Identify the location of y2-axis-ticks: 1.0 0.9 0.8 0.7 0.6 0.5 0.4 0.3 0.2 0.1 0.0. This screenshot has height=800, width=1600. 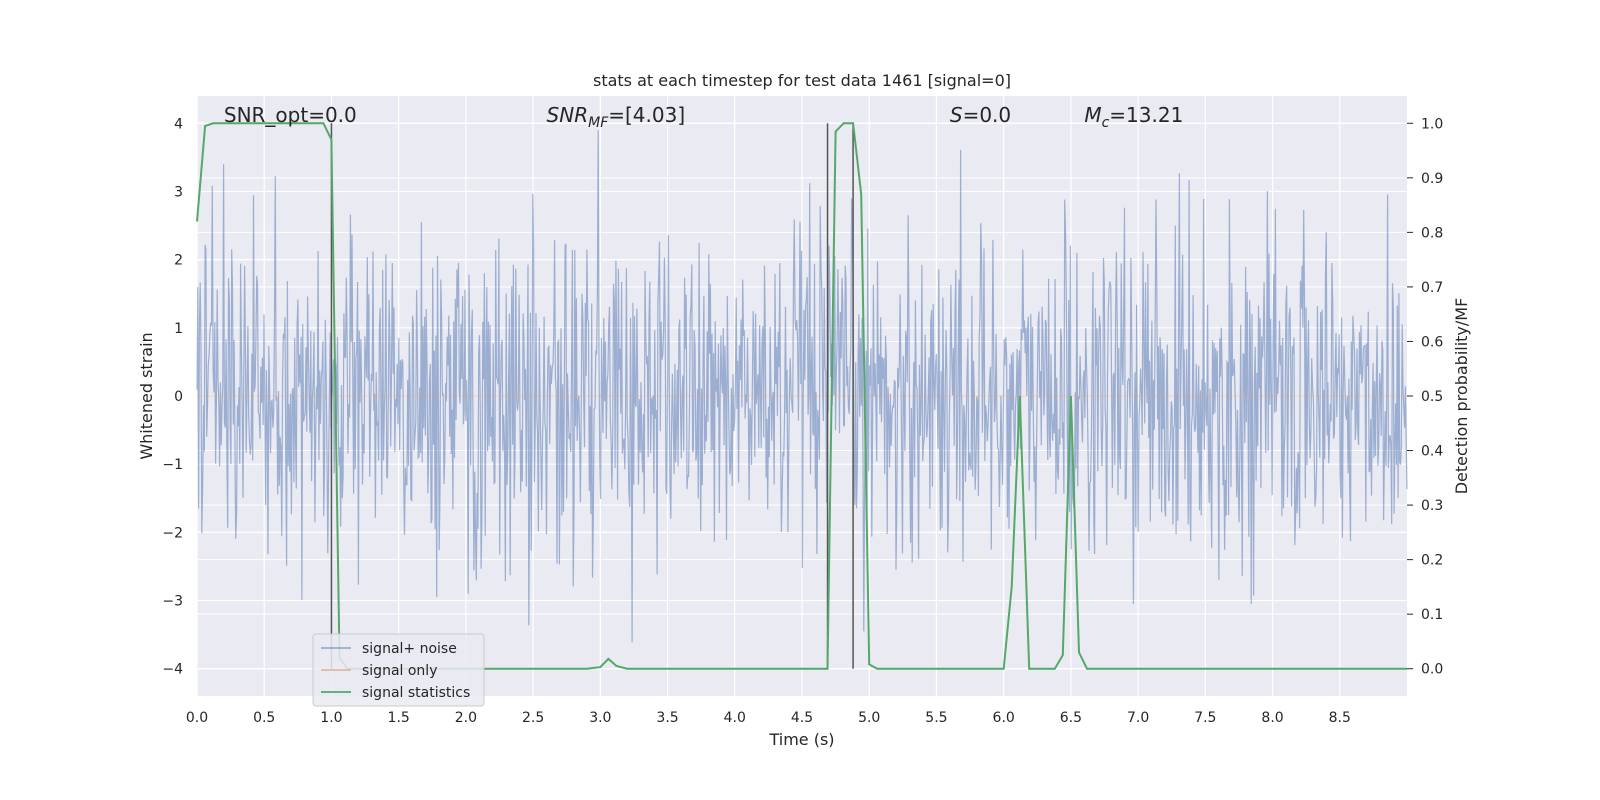
(1425, 397).